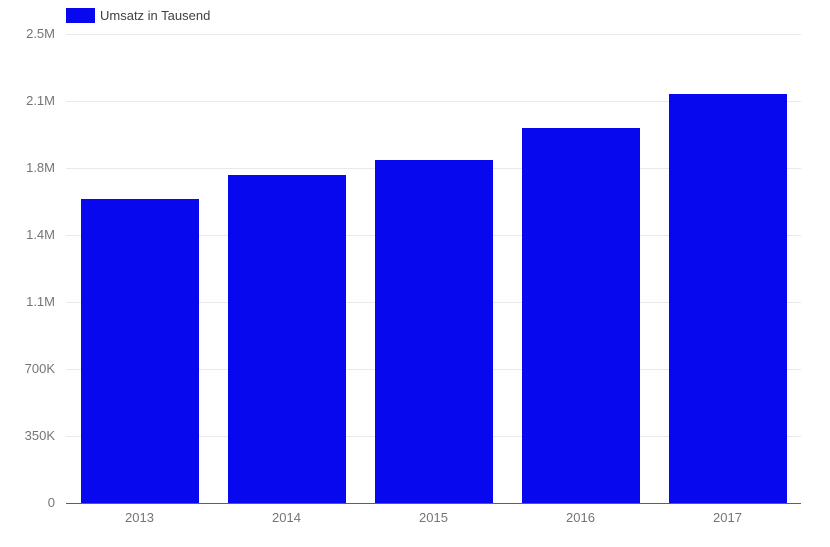 The width and height of the screenshot is (830, 547). What do you see at coordinates (155, 15) in the screenshot?
I see `legend-label: Umsatz in Tausend` at bounding box center [155, 15].